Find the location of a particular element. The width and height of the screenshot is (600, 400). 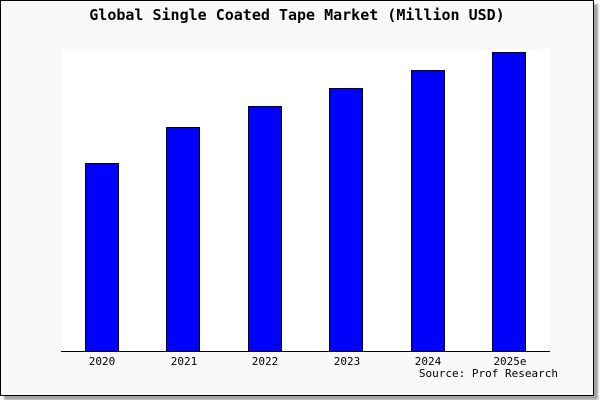

x-tick-label-2024: 2024 is located at coordinates (428, 361).